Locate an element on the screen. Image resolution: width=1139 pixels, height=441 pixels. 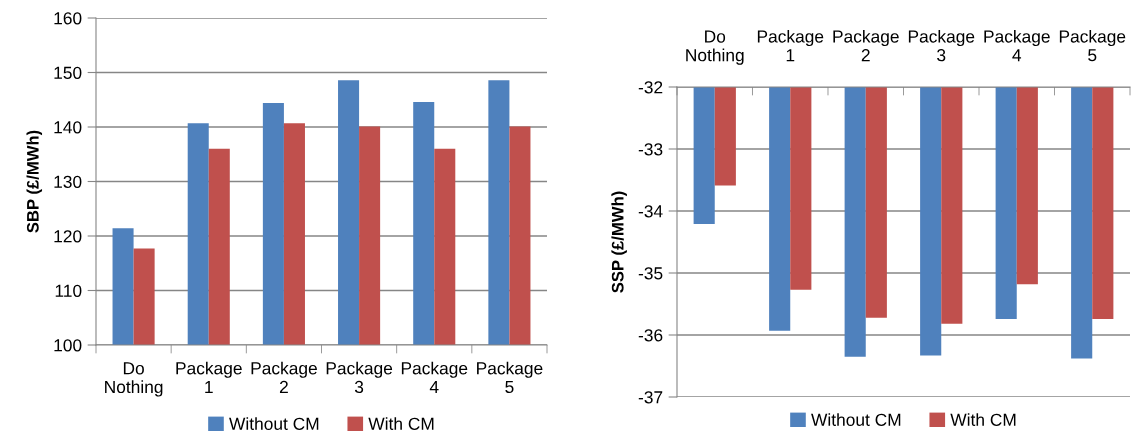
y-tick-label: -33 is located at coordinates (650, 149).